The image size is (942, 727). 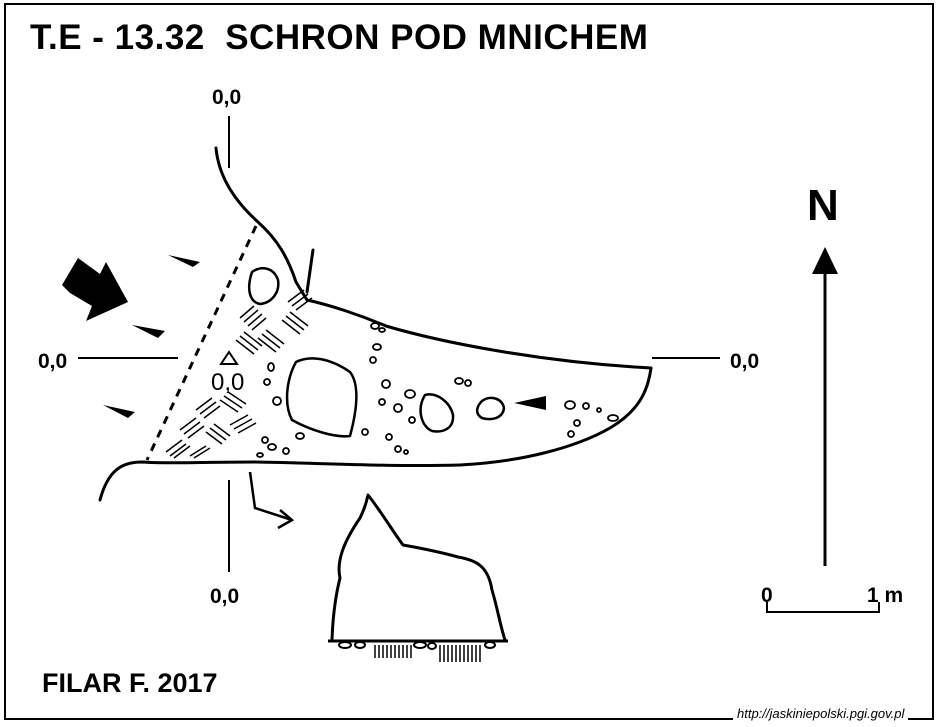 I want to click on station-label: 0,0, so click(x=227, y=382).